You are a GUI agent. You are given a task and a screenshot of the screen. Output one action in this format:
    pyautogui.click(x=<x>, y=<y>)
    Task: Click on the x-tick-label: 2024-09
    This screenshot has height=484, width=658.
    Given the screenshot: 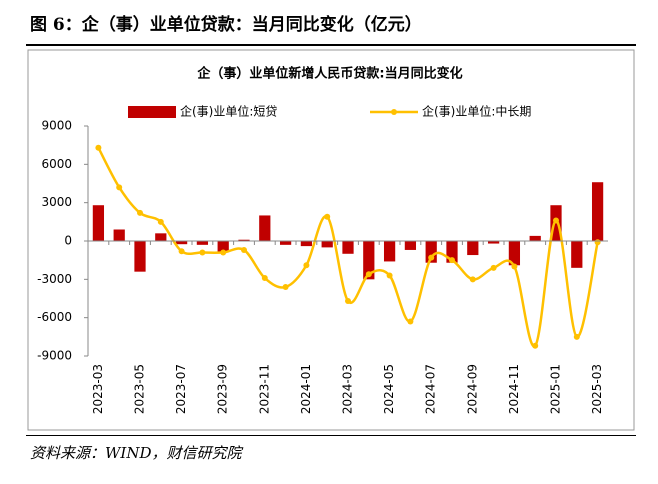 What is the action you would take?
    pyautogui.click(x=472, y=389)
    